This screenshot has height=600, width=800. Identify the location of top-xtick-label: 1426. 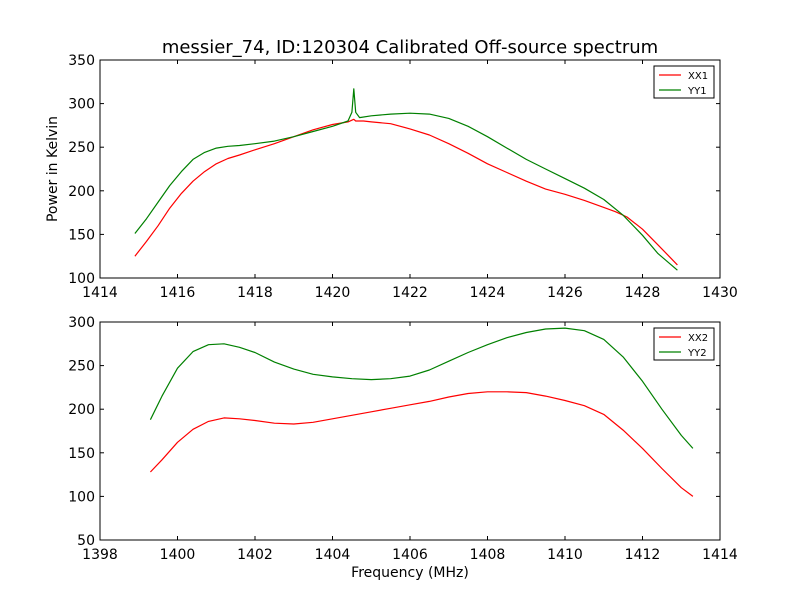
(565, 293).